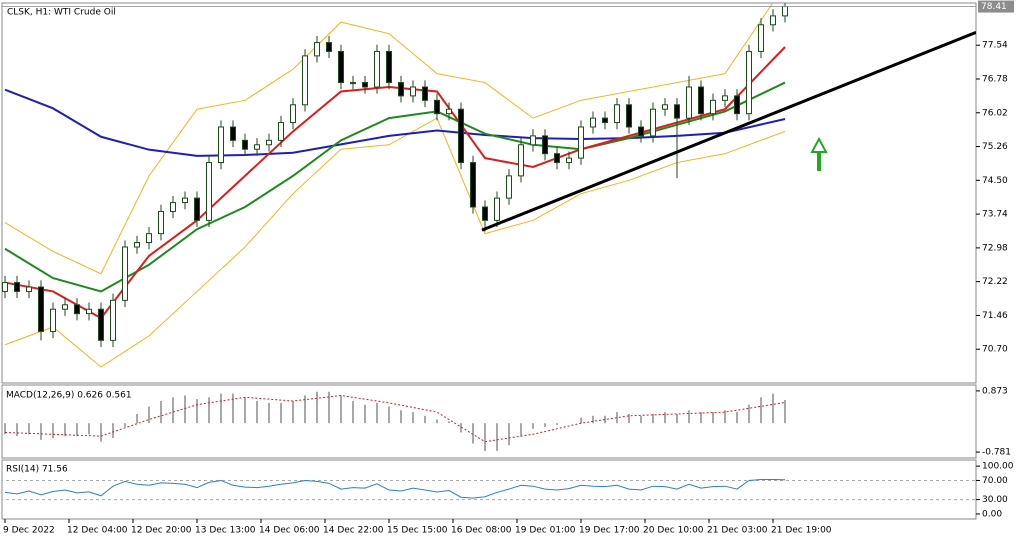  What do you see at coordinates (995, 481) in the screenshot?
I see `y-tick-label: 70.00` at bounding box center [995, 481].